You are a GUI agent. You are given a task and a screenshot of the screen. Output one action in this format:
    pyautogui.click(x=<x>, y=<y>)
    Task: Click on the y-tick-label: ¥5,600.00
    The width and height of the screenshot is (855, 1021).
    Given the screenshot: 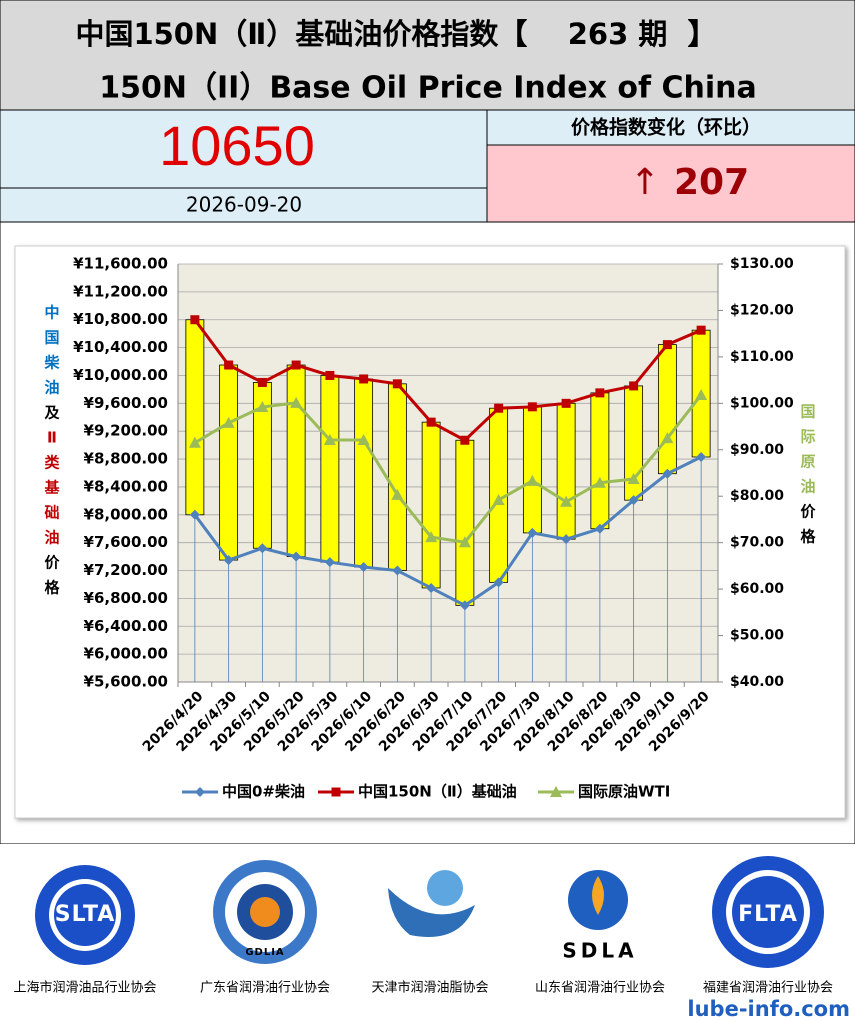 What is the action you would take?
    pyautogui.click(x=126, y=682)
    